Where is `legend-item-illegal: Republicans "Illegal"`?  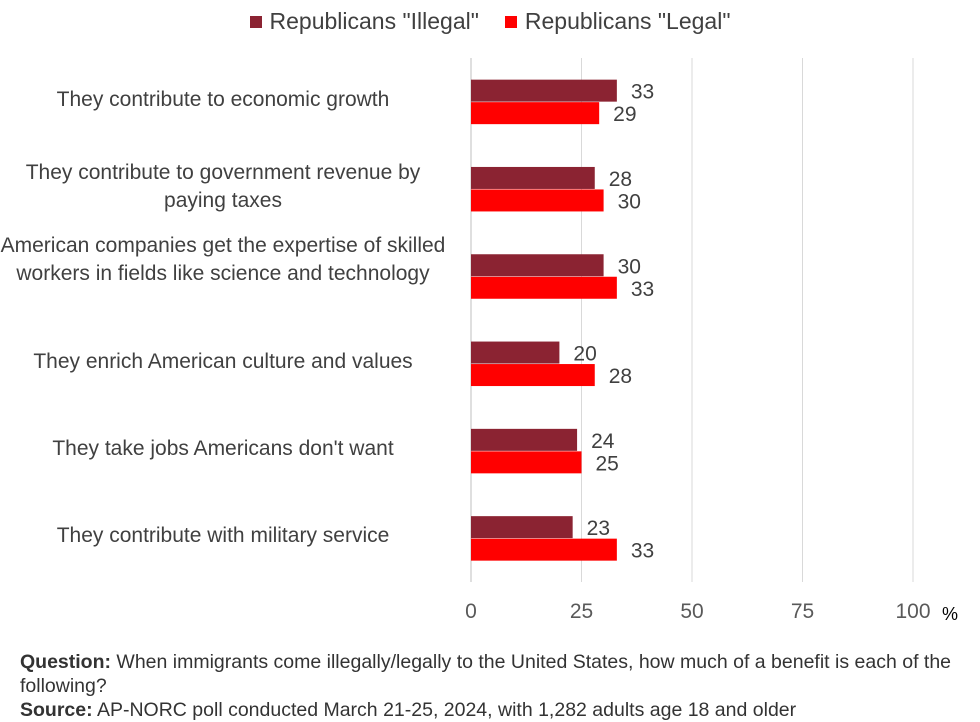 legend-item-illegal: Republicans "Illegal" is located at coordinates (364, 21).